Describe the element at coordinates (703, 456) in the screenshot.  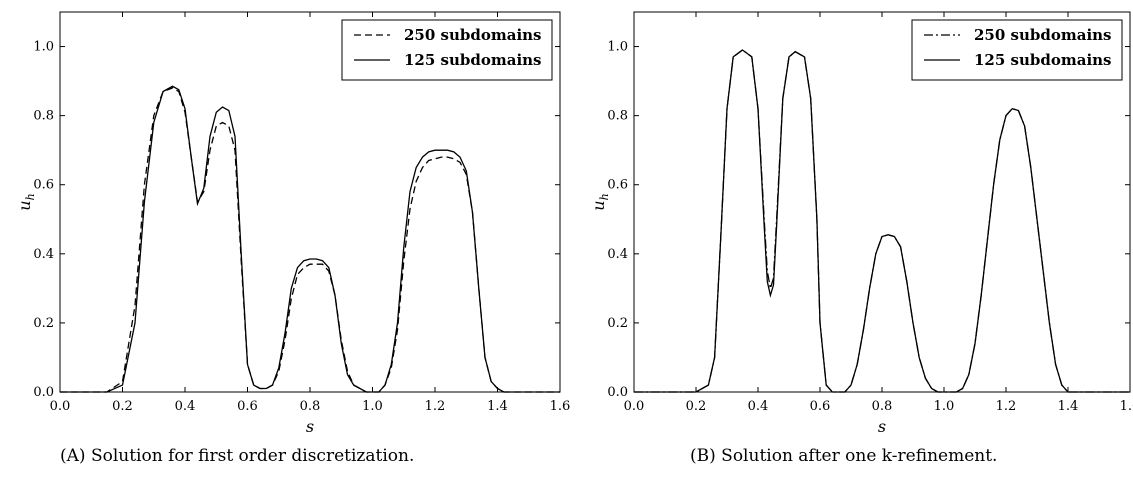
I see `caption-b-label: (B)` at that location.